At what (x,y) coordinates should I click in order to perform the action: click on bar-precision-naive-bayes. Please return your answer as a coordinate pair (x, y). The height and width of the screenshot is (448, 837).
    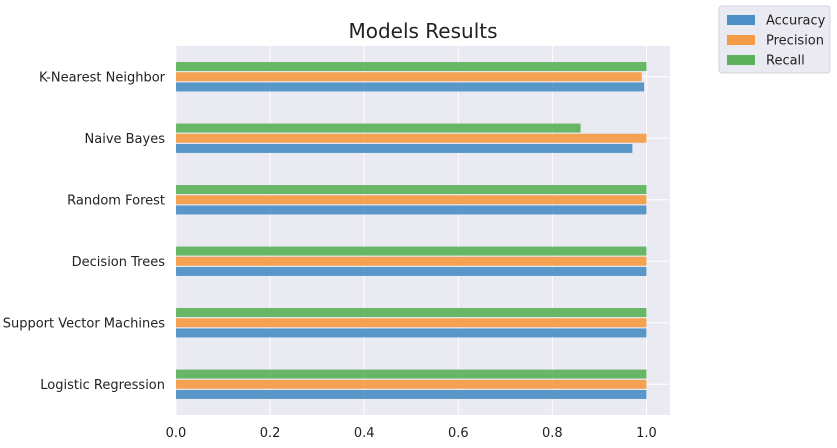
    Looking at the image, I should click on (411, 138).